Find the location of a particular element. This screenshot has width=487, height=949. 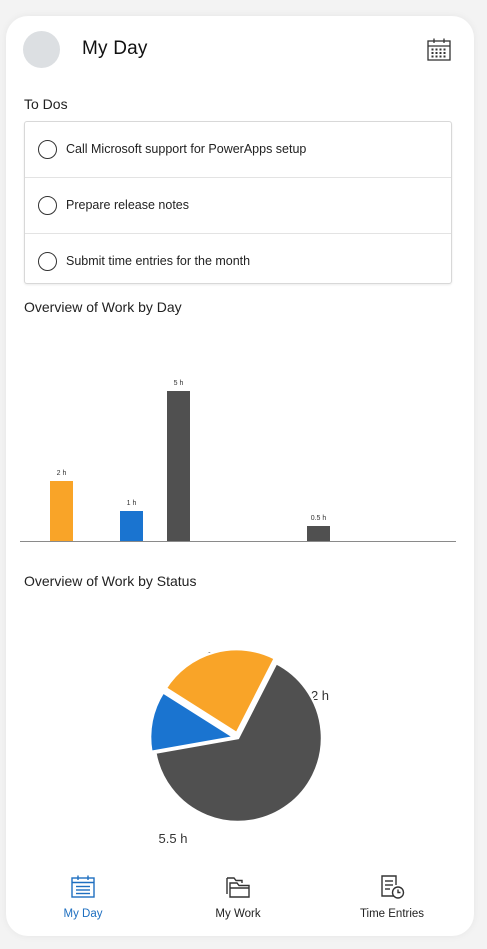

bottom-nav: My Day My Work is located at coordinates (240, 900).